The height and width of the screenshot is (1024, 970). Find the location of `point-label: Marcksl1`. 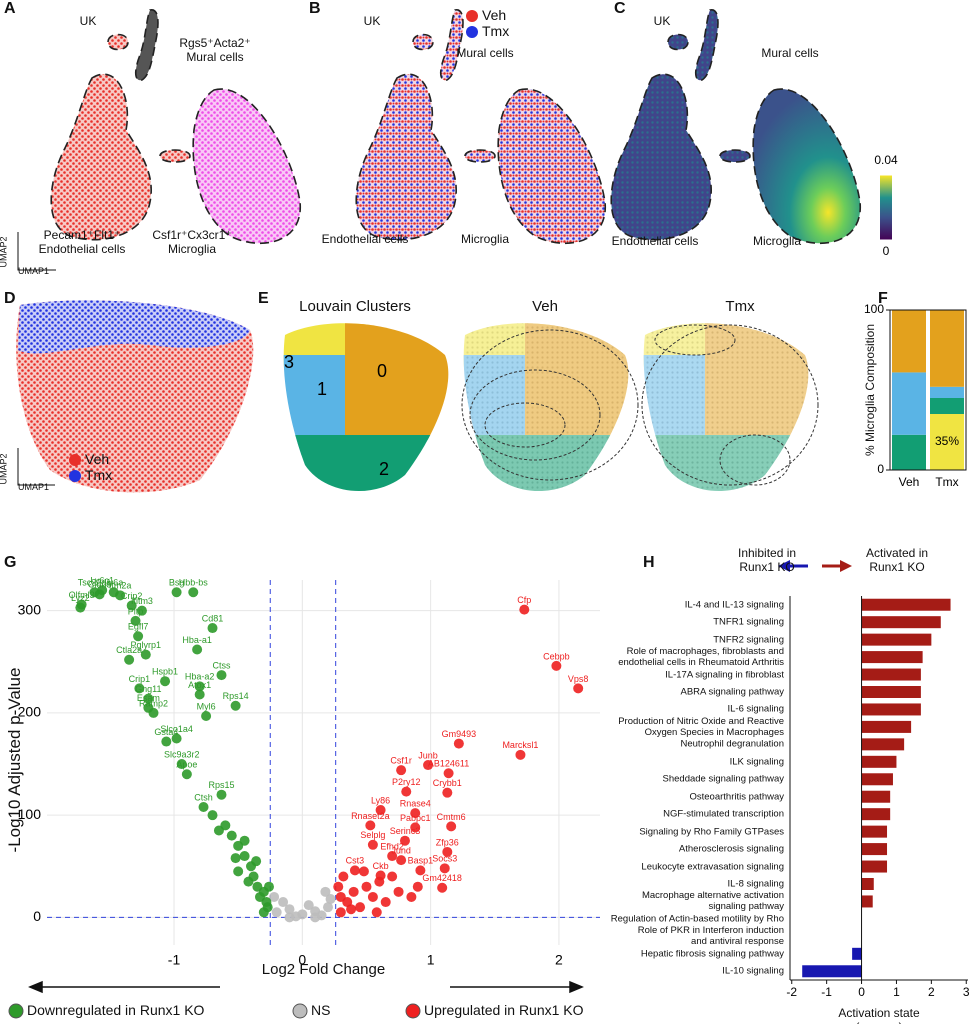

point-label: Marcksl1 is located at coordinates (520, 745).